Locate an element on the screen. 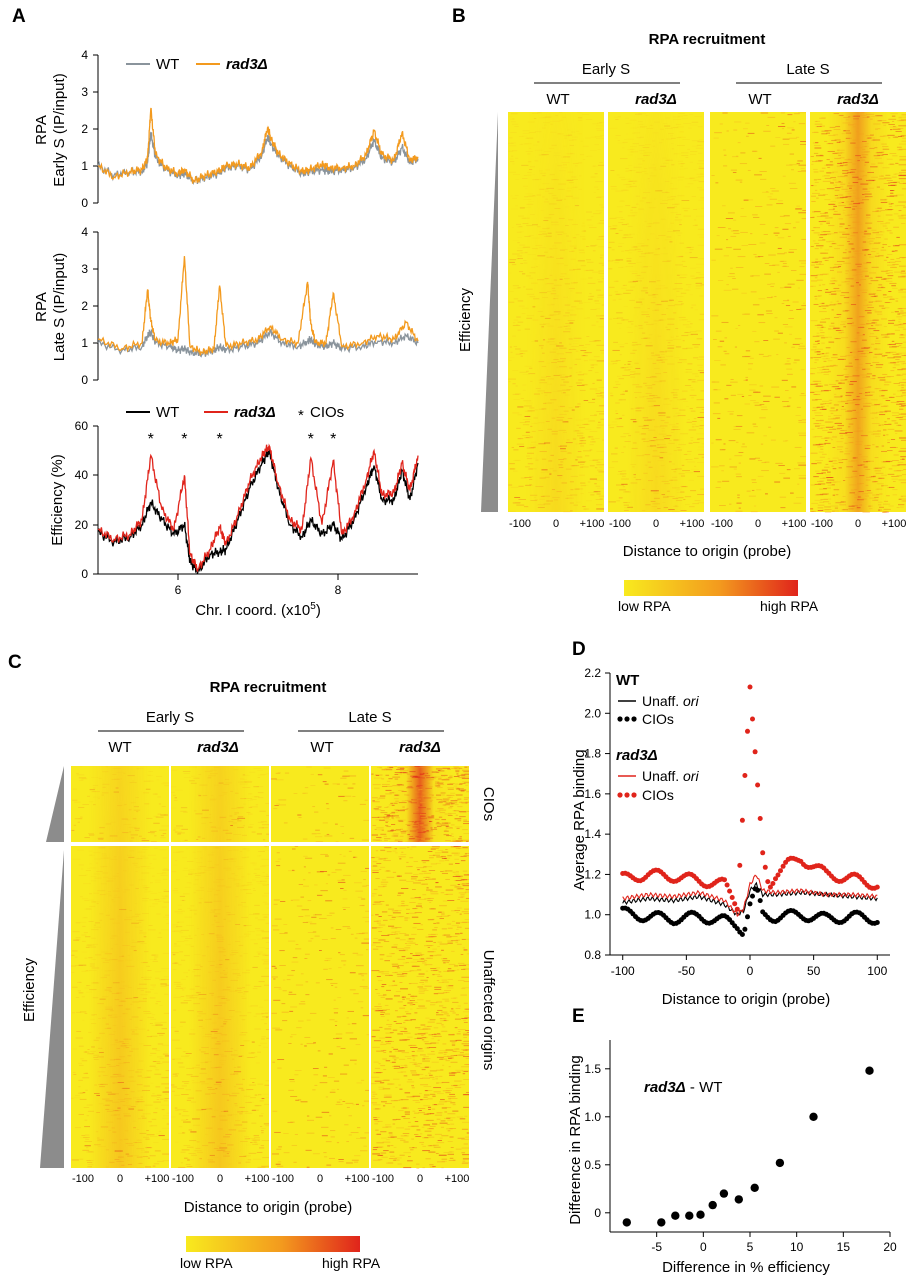  b-xtick-0-1: 0 is located at coordinates (556, 524).